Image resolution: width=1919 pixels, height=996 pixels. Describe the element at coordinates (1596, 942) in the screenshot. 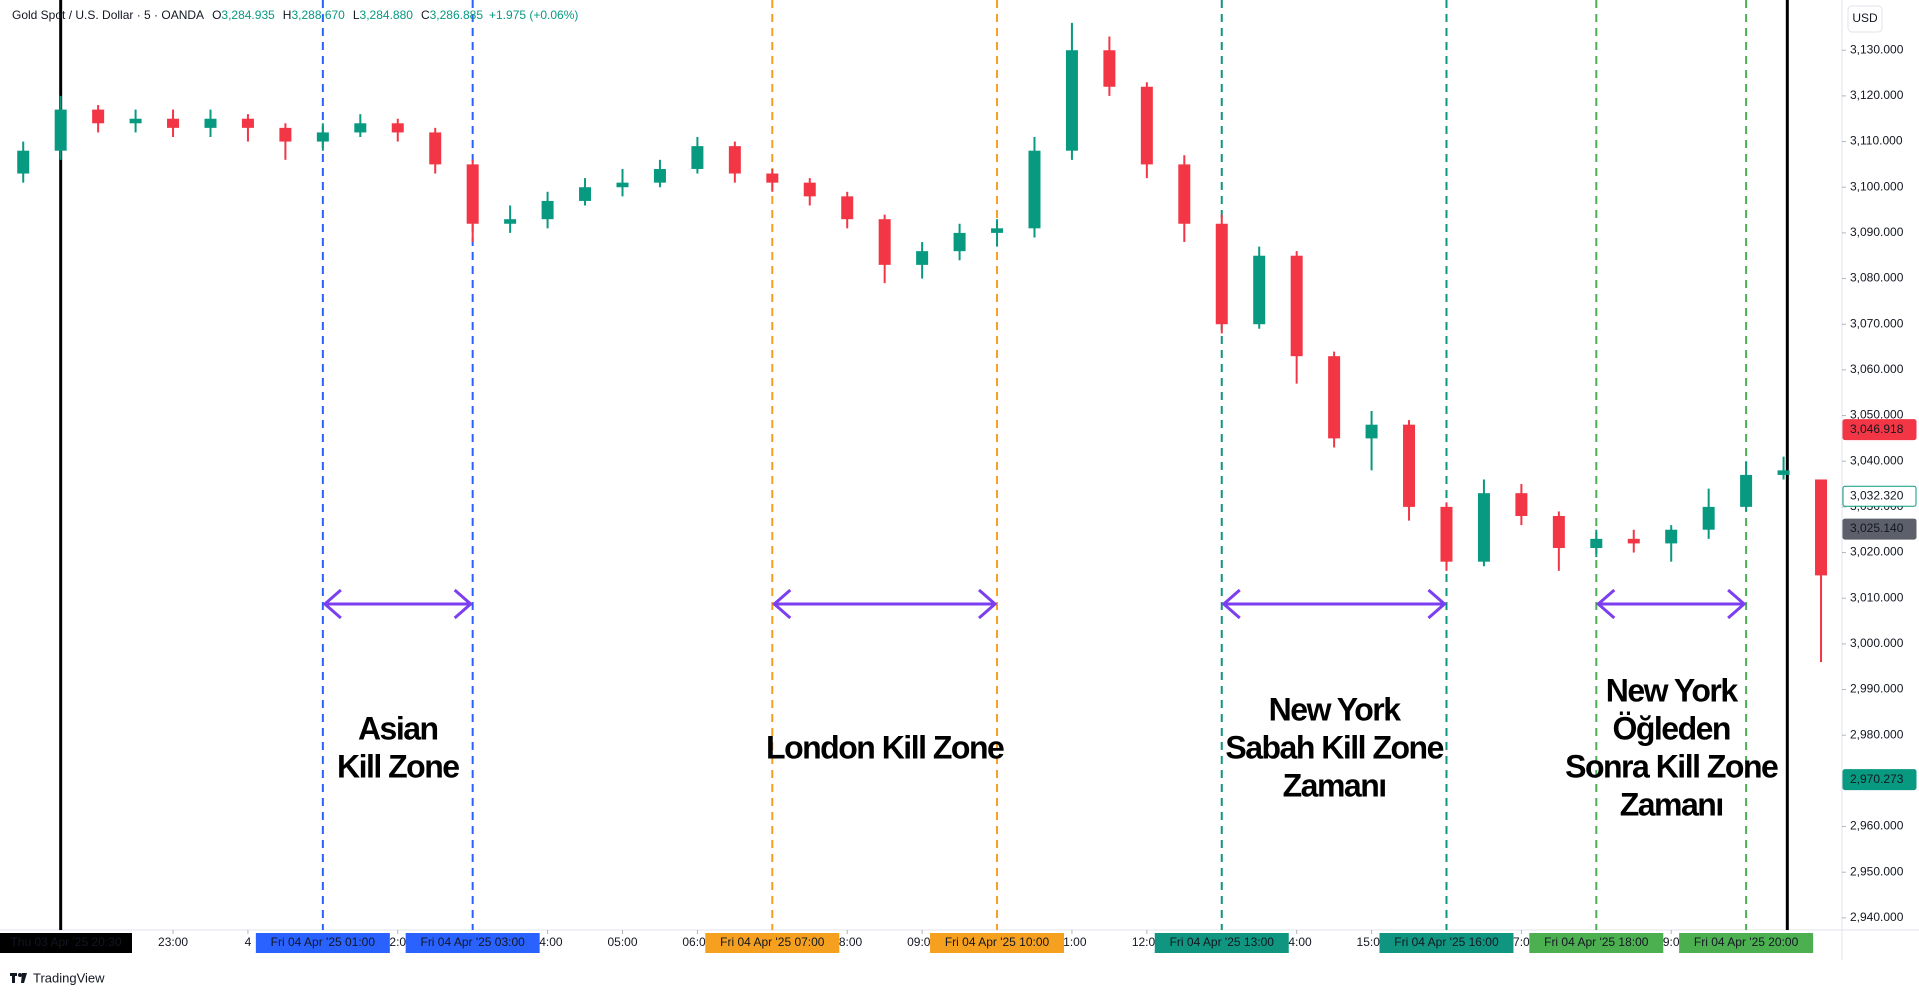

I see `zone-time-label: Fri 04 Apr '25 18:00` at that location.